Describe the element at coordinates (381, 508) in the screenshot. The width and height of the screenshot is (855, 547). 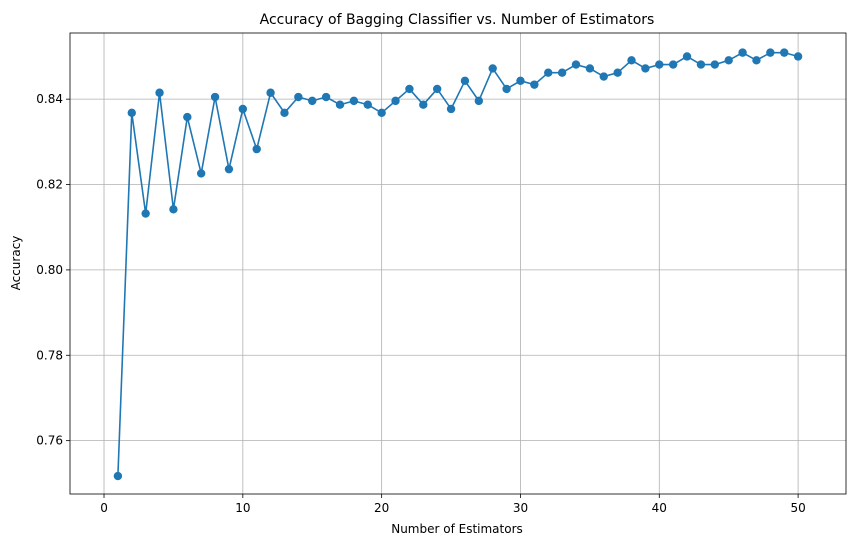
I see `x-tick-label: 20` at that location.